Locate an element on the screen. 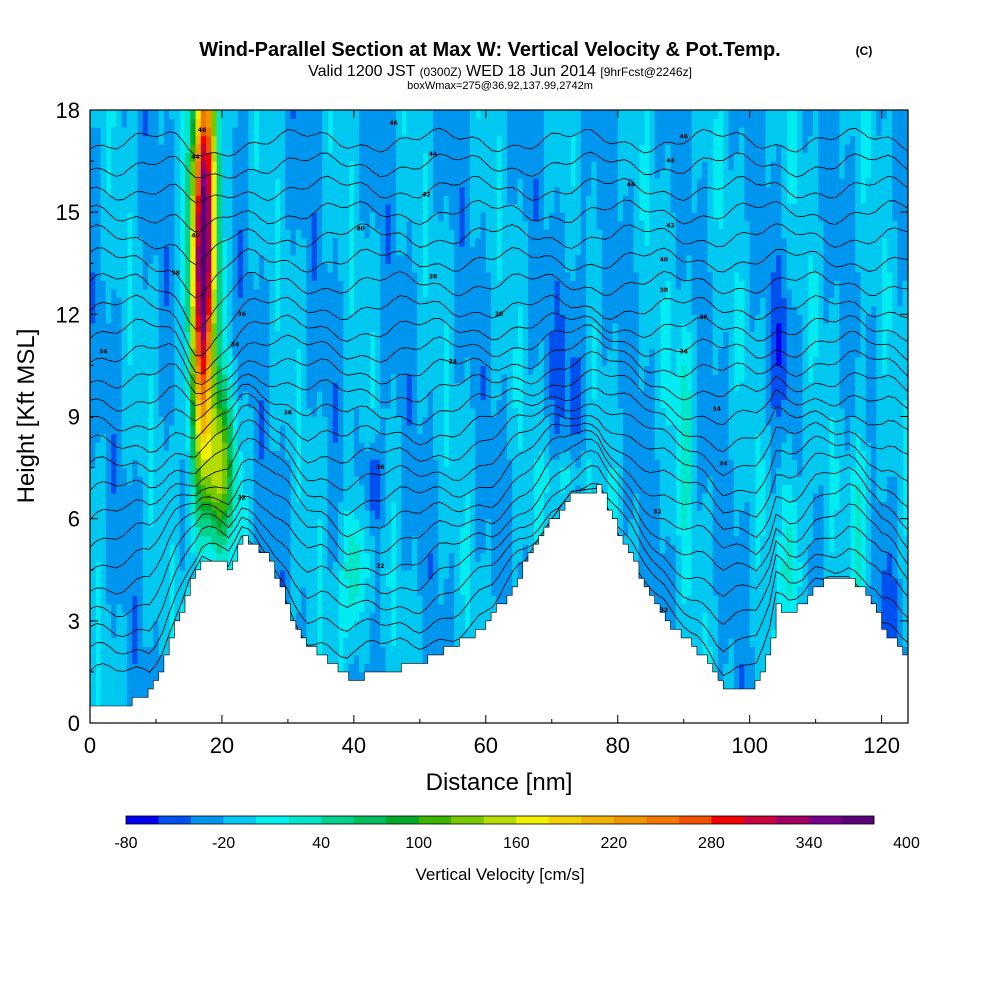  colorbar-frame is located at coordinates (500, 820).